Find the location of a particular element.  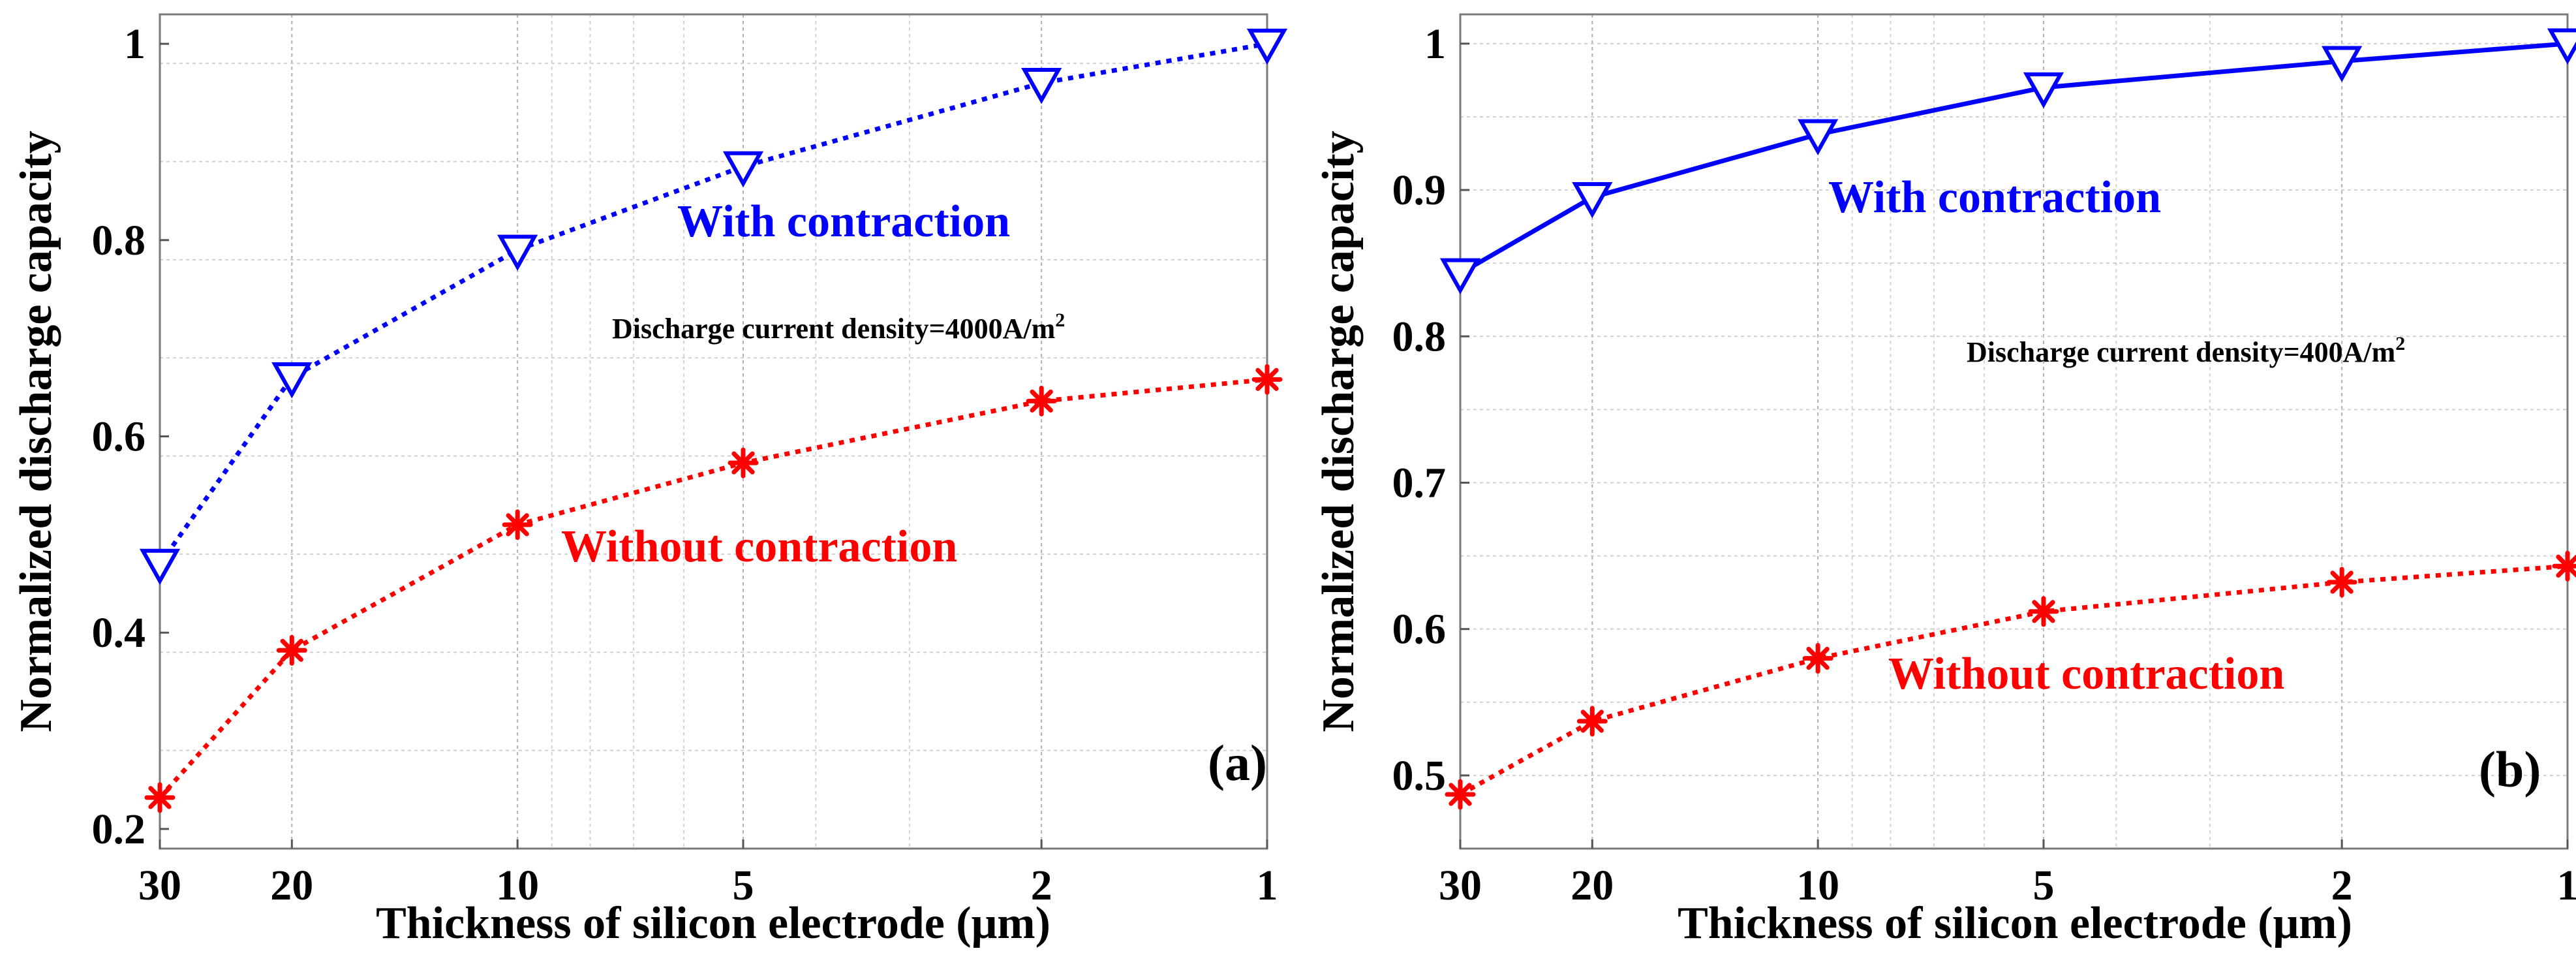

current-density-annotation: Discharge current density=4000A/m2 is located at coordinates (838, 327).